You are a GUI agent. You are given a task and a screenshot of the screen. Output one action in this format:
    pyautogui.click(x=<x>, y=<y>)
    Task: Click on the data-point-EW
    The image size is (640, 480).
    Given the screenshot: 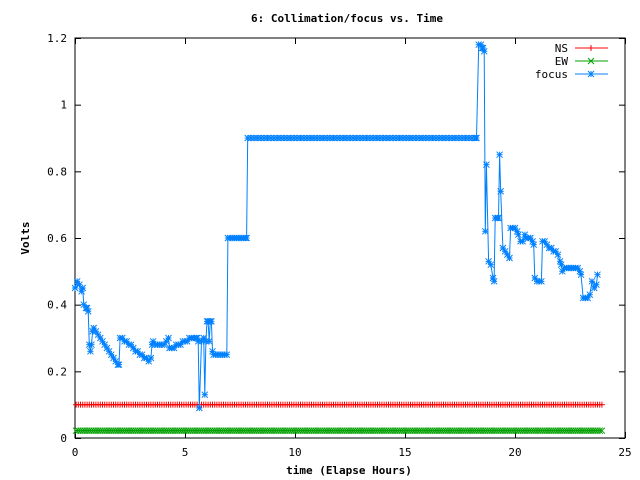 What is the action you would take?
    pyautogui.click(x=602, y=431)
    